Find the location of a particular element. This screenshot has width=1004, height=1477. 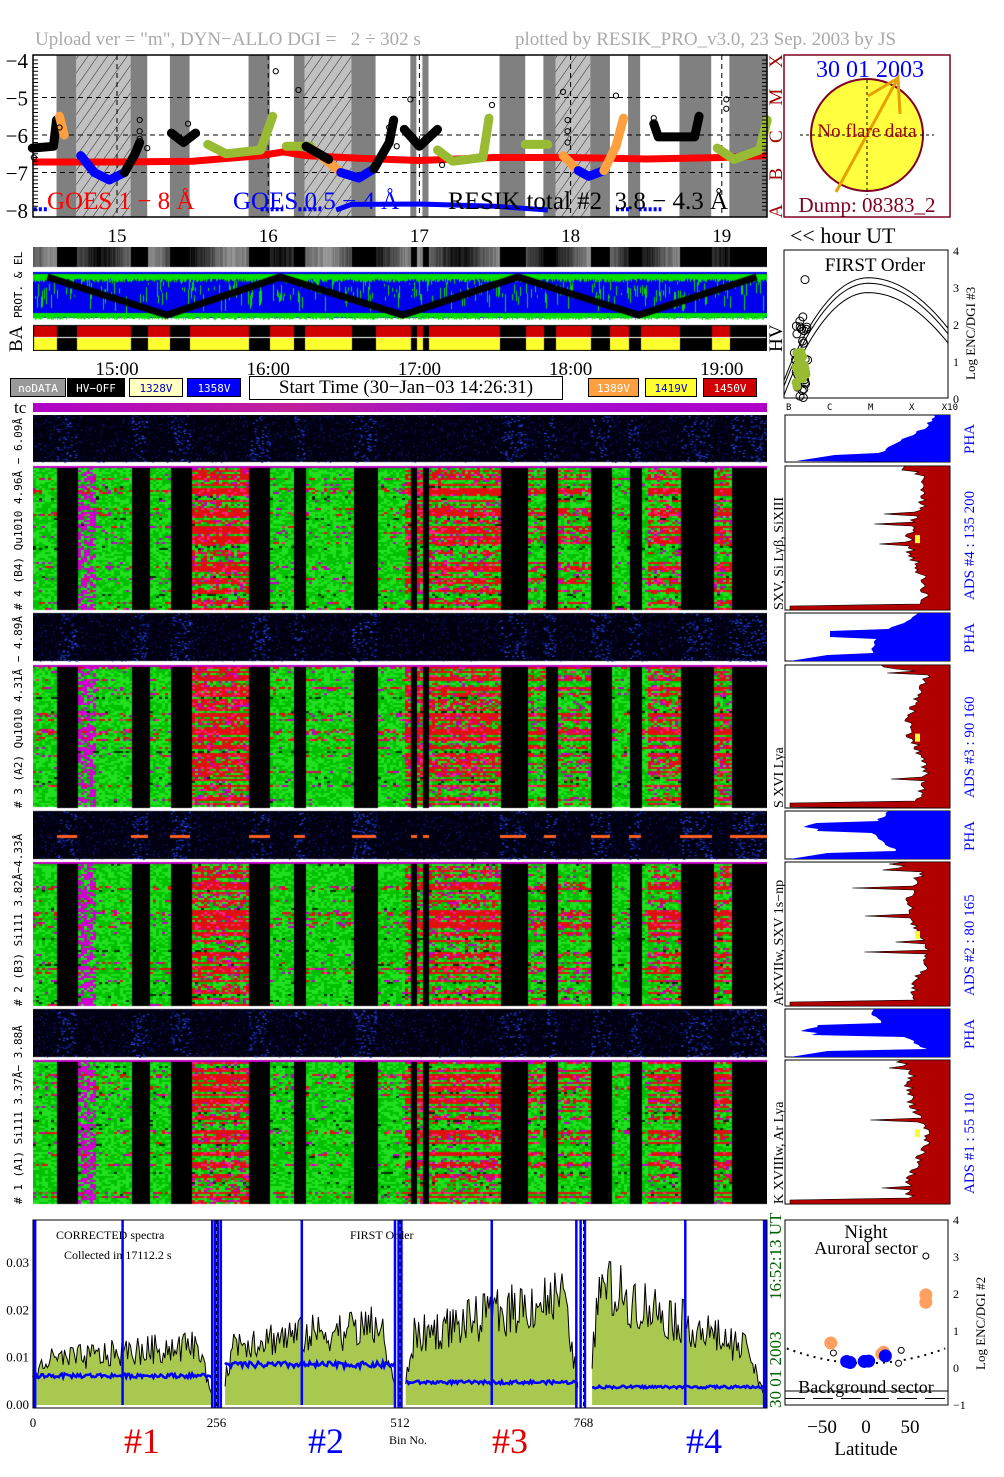

spectrum-x-ticks: 0 256 512 768 is located at coordinates (312, 1422).